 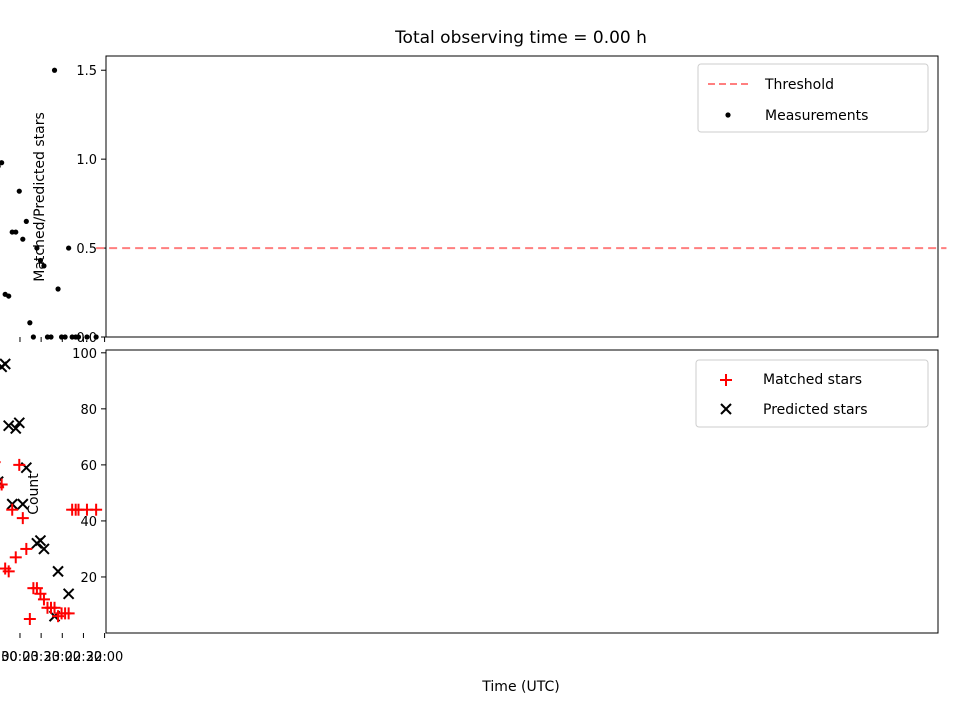 I want to click on x-tick-label: 00:00, so click(x=19, y=657).